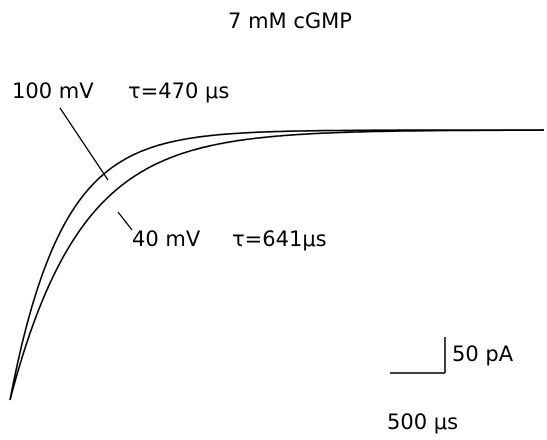  I want to click on tau-label: τ=470 μs, so click(178, 91).